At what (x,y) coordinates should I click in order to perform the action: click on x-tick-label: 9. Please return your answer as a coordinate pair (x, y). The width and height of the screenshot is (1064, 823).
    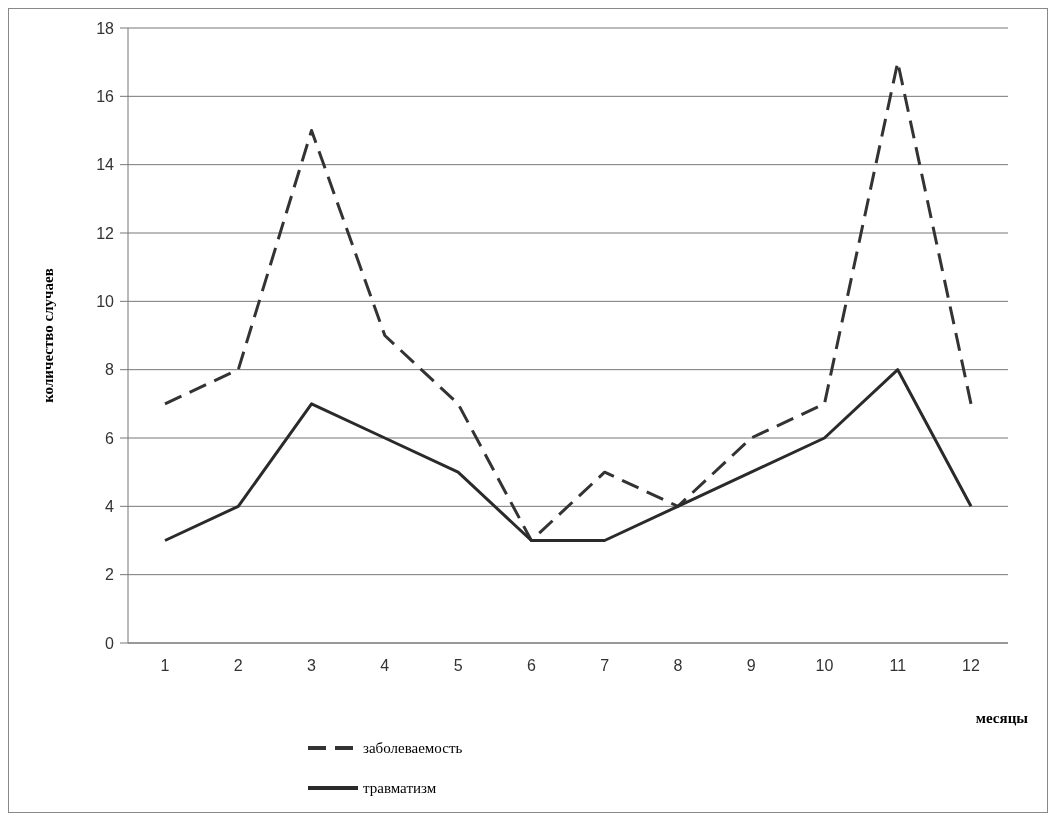
    Looking at the image, I should click on (751, 665).